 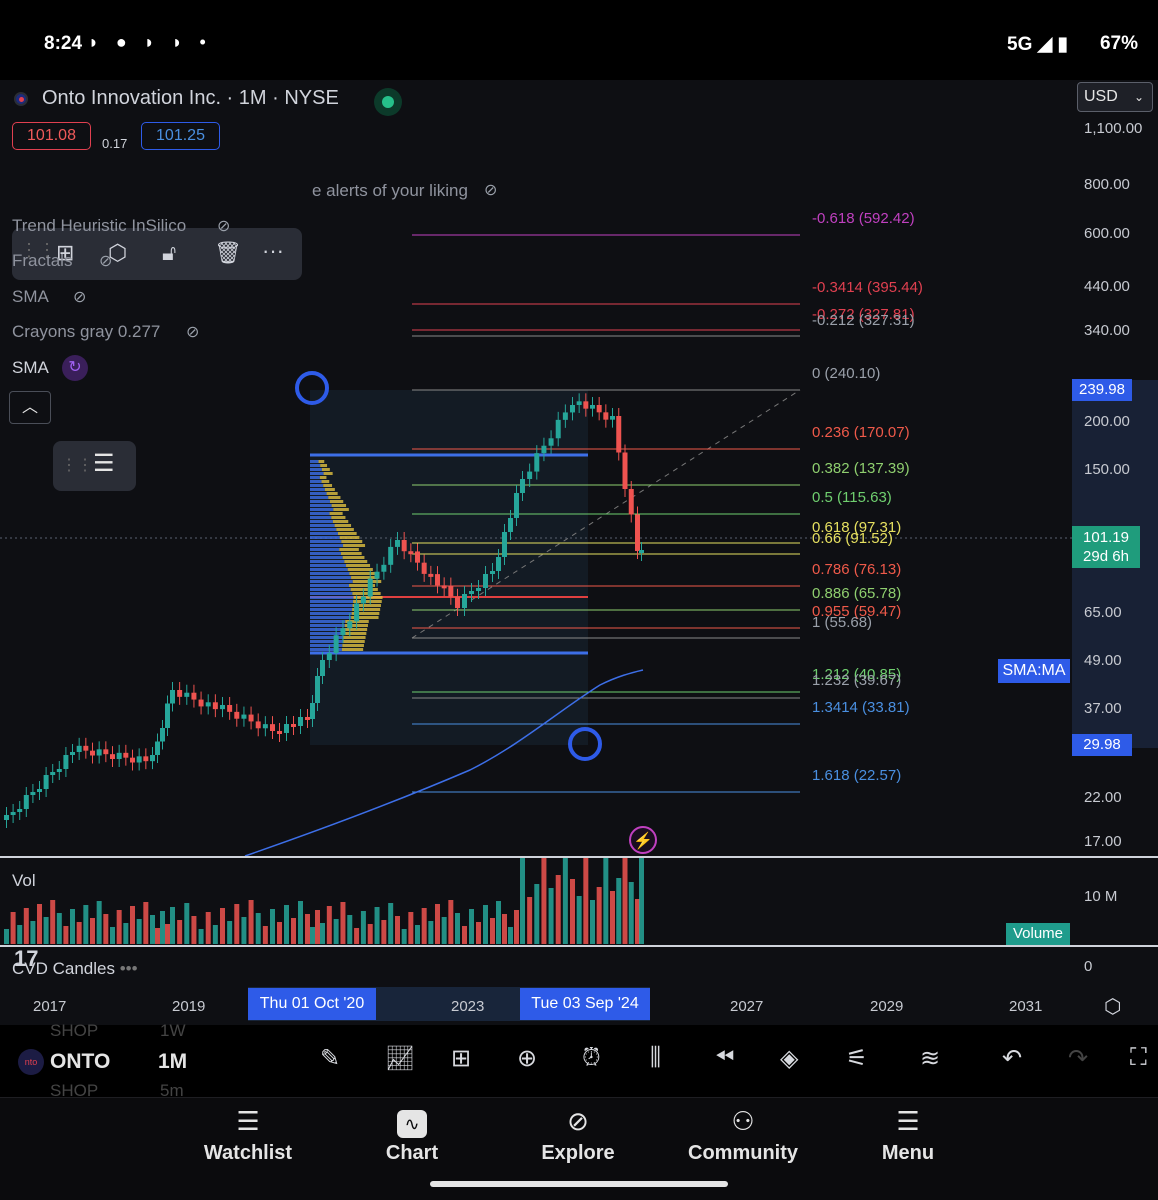 I want to click on interval-selector: 1M, so click(x=173, y=1061).